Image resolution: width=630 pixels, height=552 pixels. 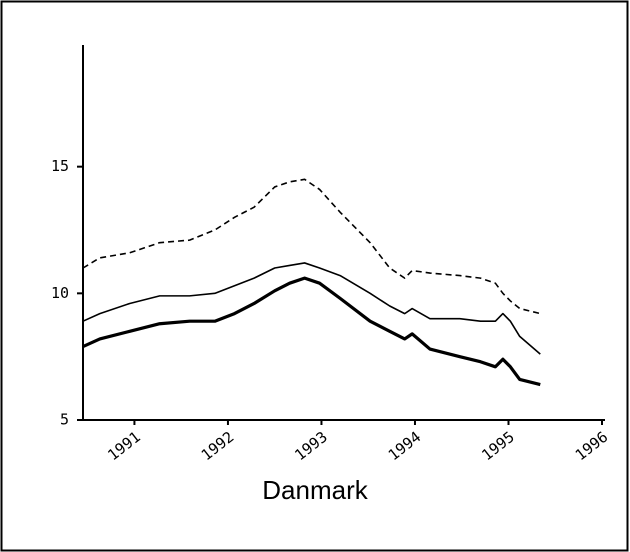 What do you see at coordinates (498, 446) in the screenshot?
I see `x-tick-label: 1995` at bounding box center [498, 446].